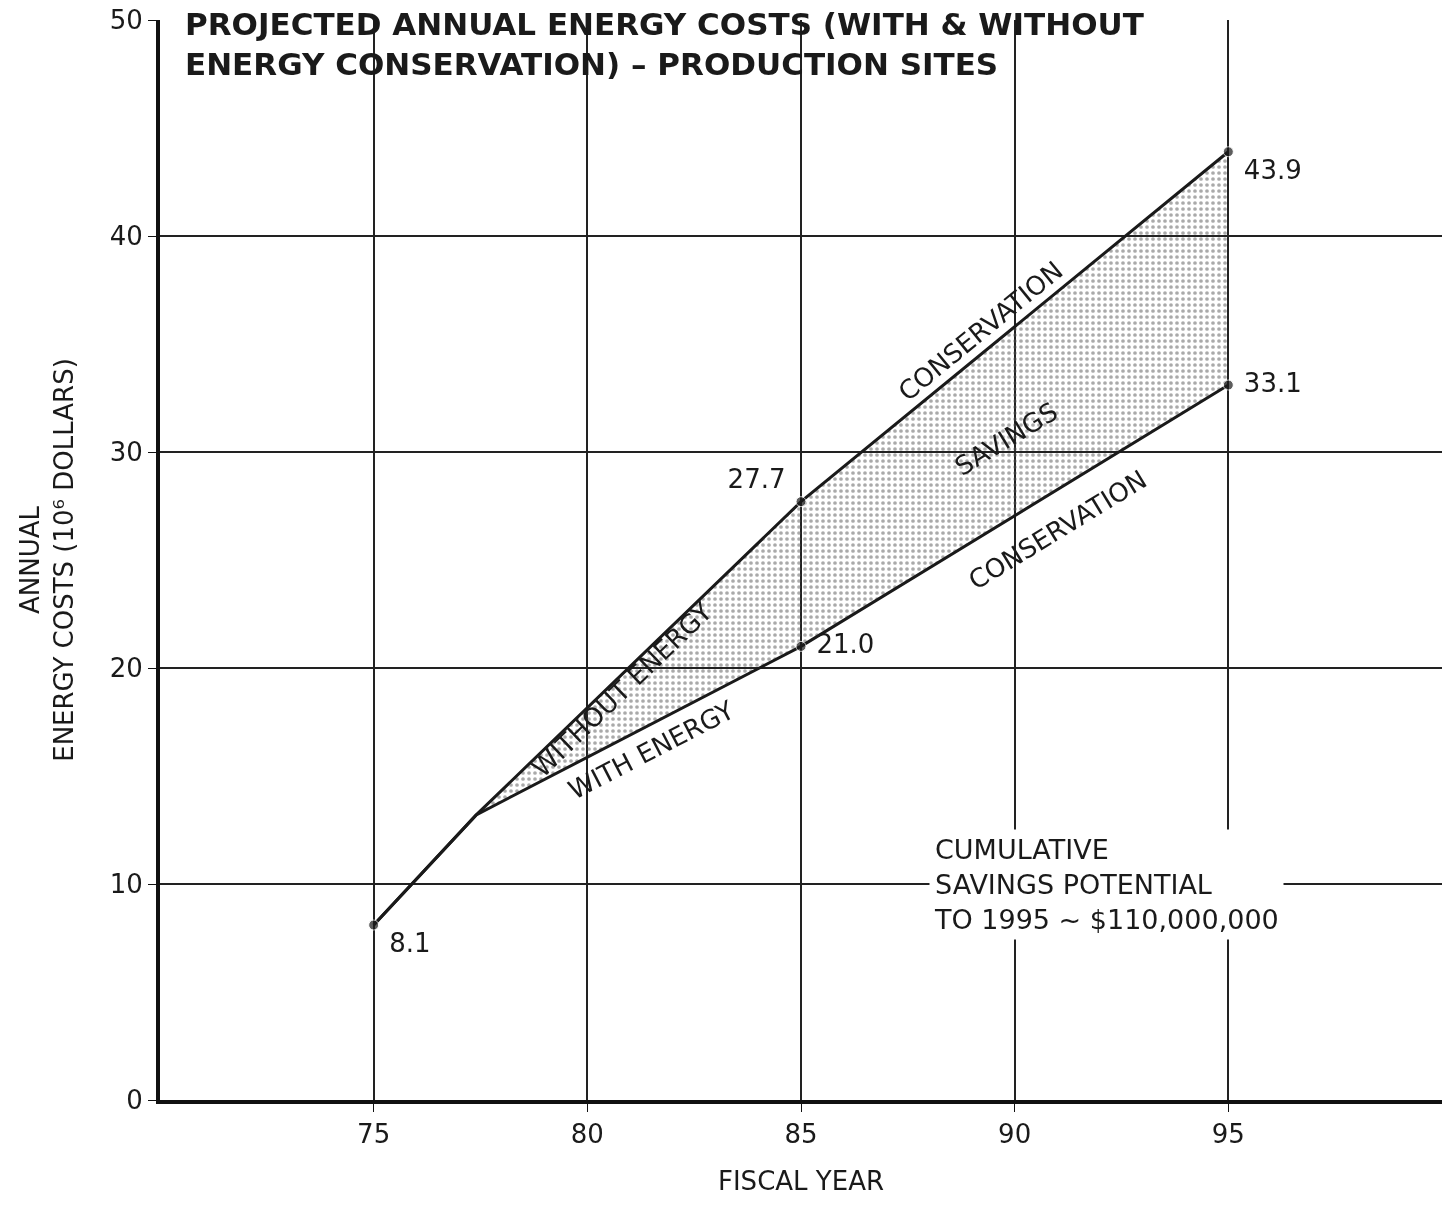 The image size is (1442, 1207). I want to click on y-tick-label: 30, so click(126, 452).